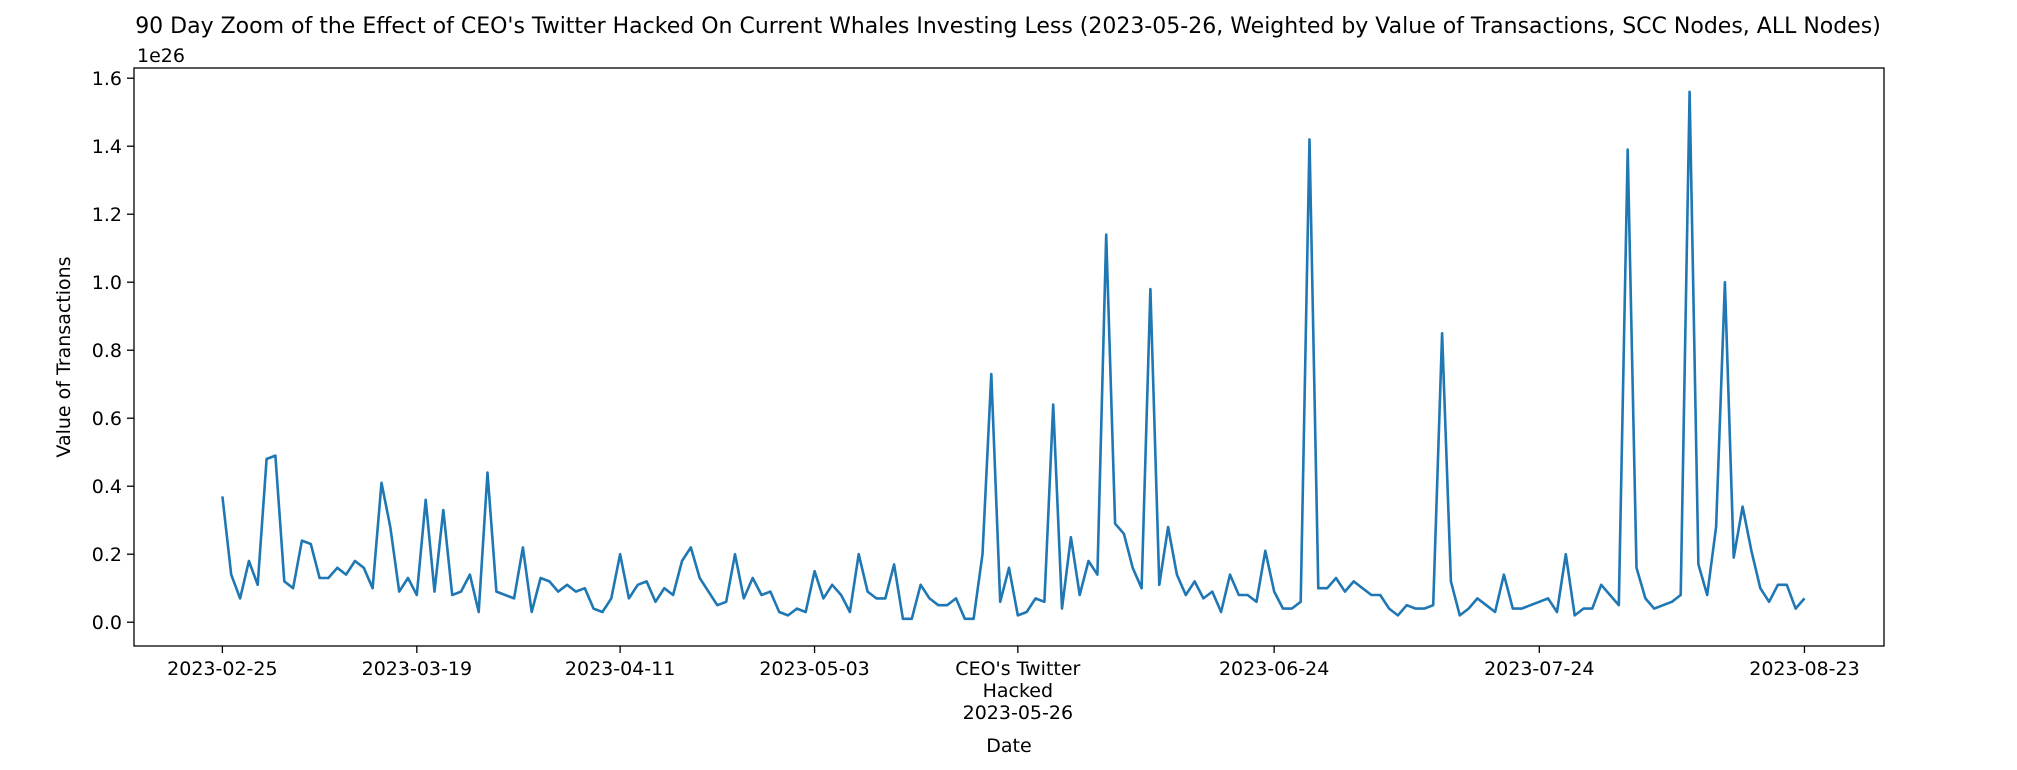 This screenshot has width=2017, height=770. What do you see at coordinates (1008, 746) in the screenshot?
I see `x-axis-label: Date` at bounding box center [1008, 746].